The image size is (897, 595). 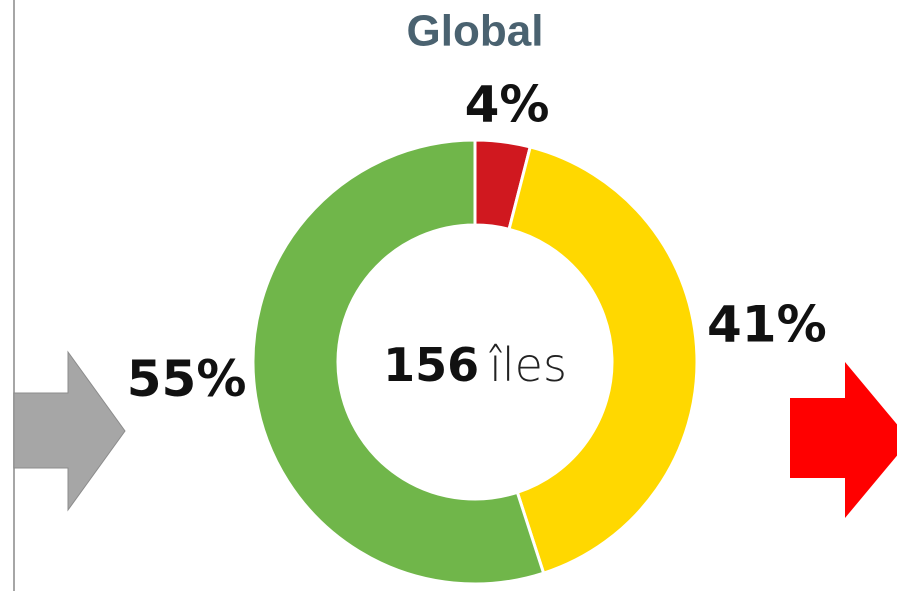 I want to click on value-label: 41%, so click(x=767, y=324).